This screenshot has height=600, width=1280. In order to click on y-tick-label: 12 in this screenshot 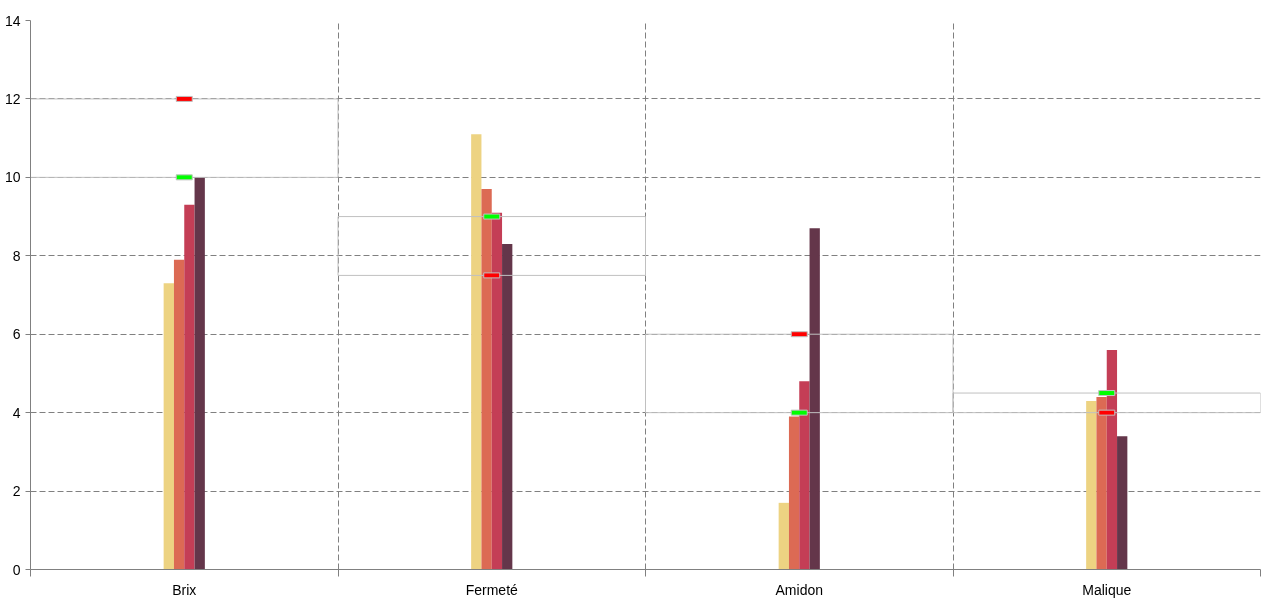, I will do `click(12, 98)`.